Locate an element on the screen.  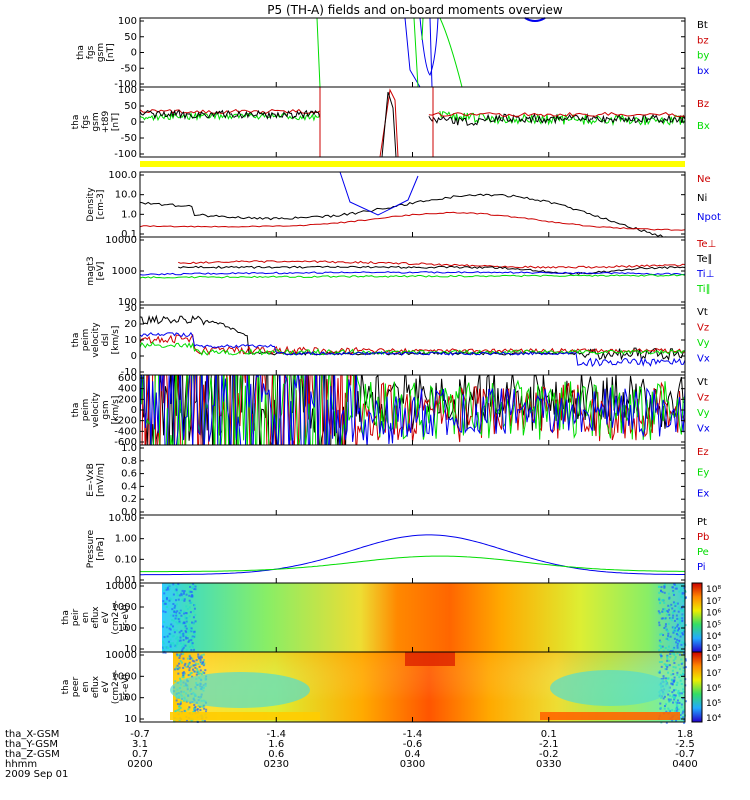
legend-entry: Vz is located at coordinates (703, 398).